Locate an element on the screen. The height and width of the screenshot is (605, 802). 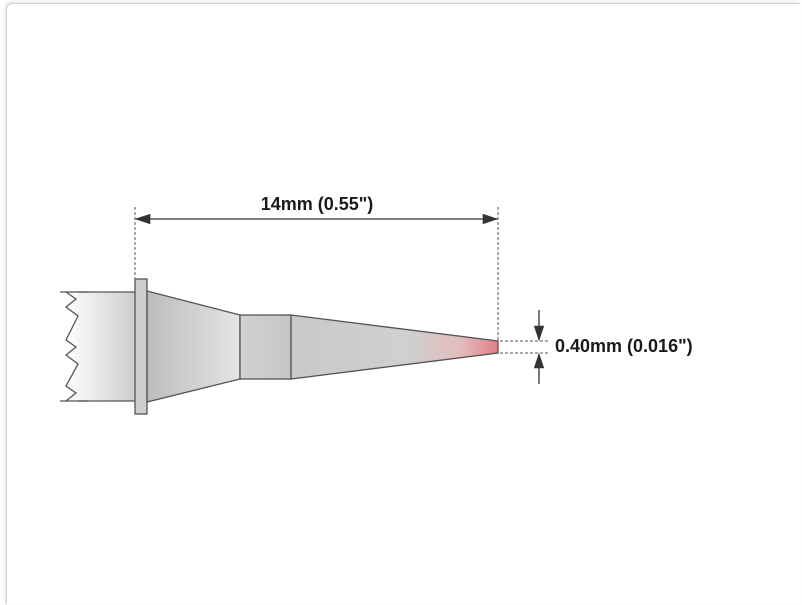
tip-flange is located at coordinates (141, 346).